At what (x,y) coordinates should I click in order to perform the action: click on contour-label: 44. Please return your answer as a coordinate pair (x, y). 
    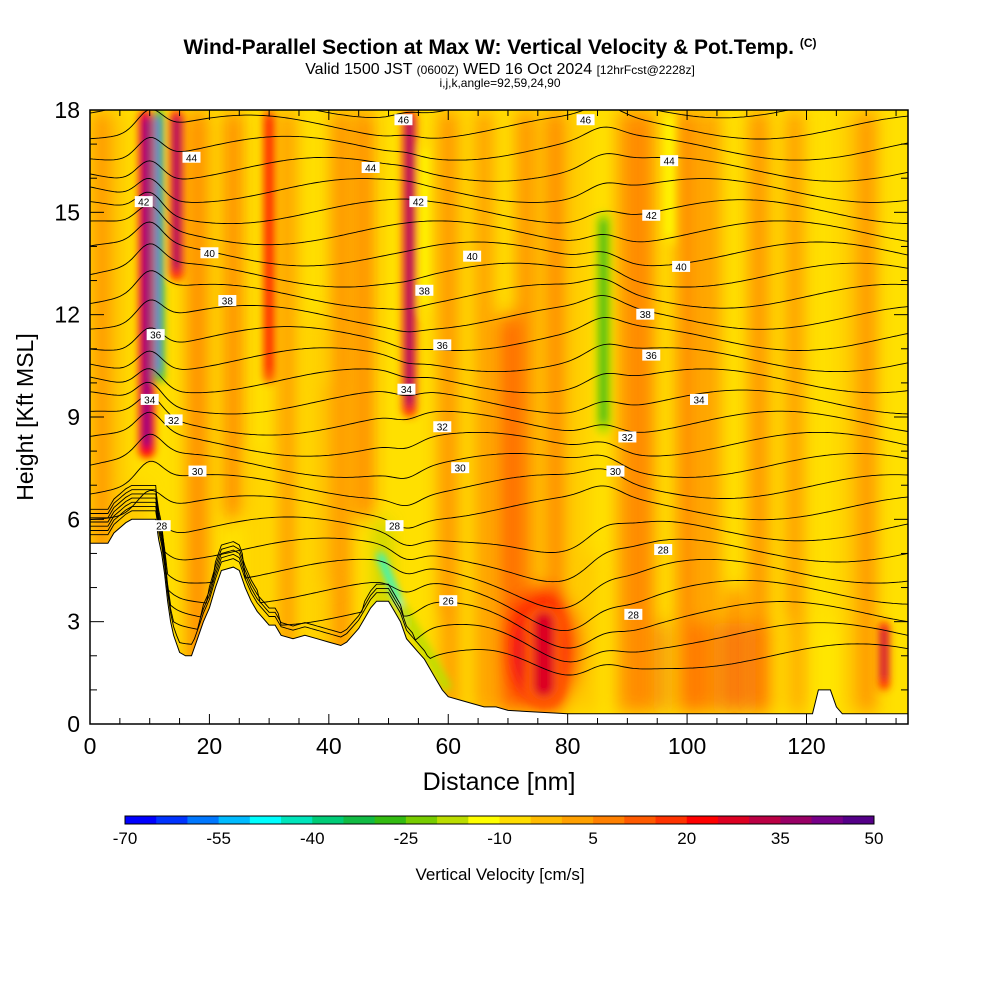
    Looking at the image, I should click on (669, 161).